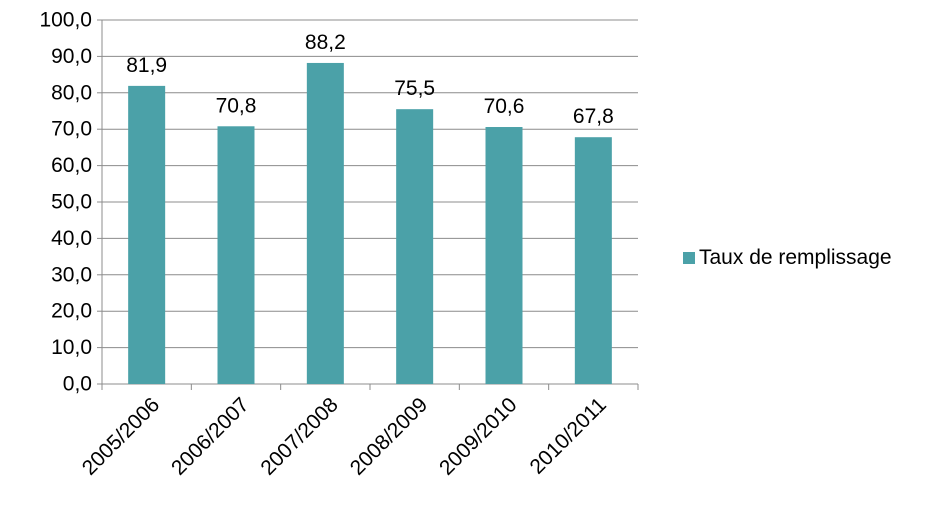 The image size is (949, 508). What do you see at coordinates (299, 436) in the screenshot?
I see `x-tick-label: 2007/2008` at bounding box center [299, 436].